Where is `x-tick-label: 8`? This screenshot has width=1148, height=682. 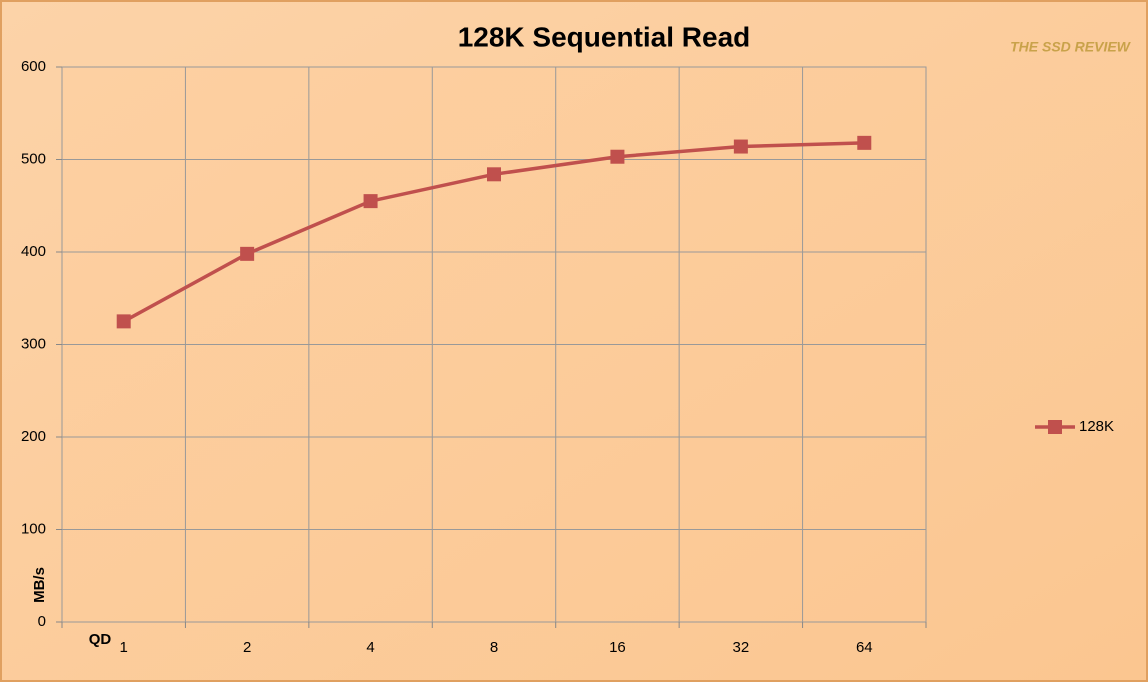 x-tick-label: 8 is located at coordinates (494, 647).